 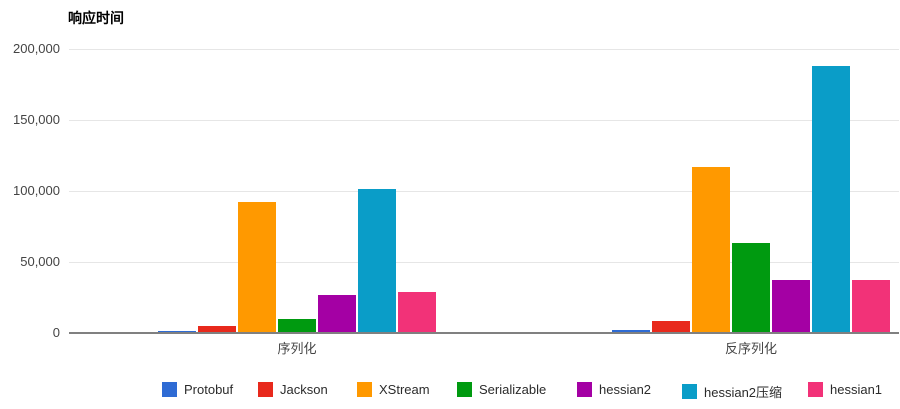 I want to click on y-axis-tick-label: 150,000, so click(x=36, y=119).